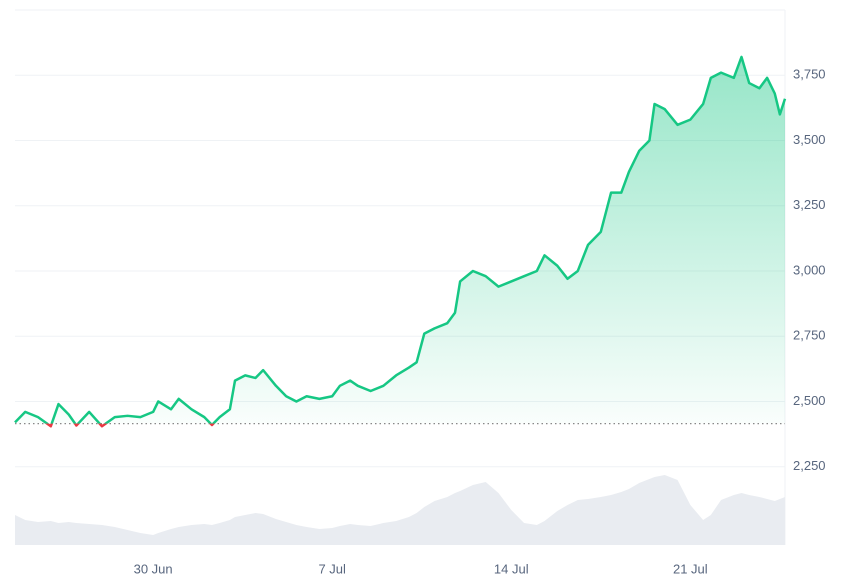 This screenshot has width=852, height=581. What do you see at coordinates (809, 74) in the screenshot?
I see `y-tick-label: 3,750` at bounding box center [809, 74].